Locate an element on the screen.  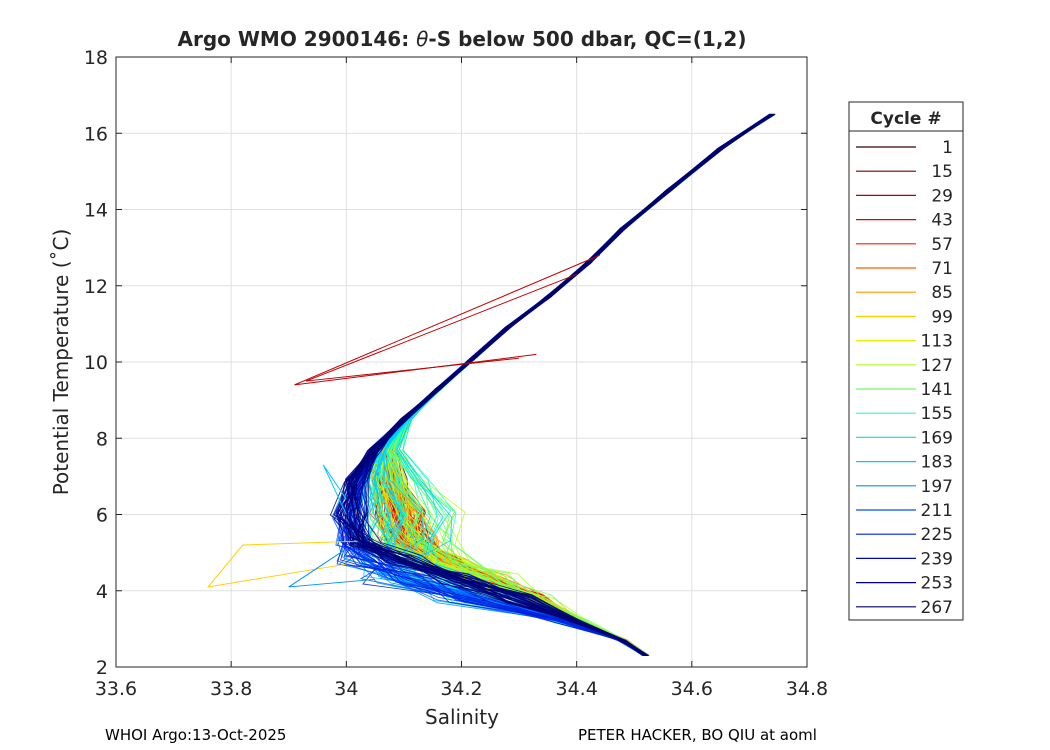
x-tick-label: 34.4 is located at coordinates (577, 689).